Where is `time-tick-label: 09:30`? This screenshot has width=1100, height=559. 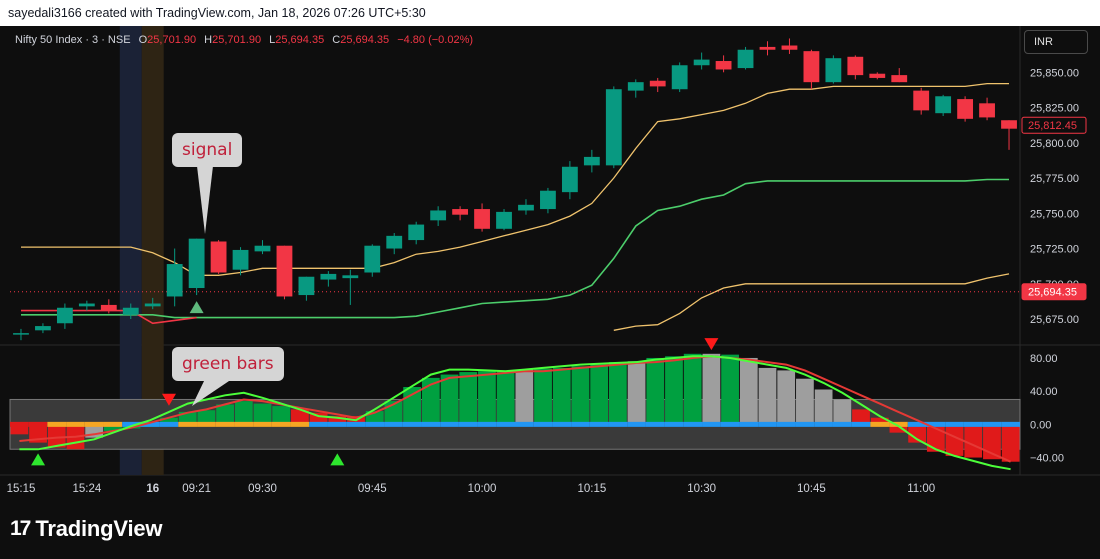 time-tick-label: 09:30 is located at coordinates (262, 489).